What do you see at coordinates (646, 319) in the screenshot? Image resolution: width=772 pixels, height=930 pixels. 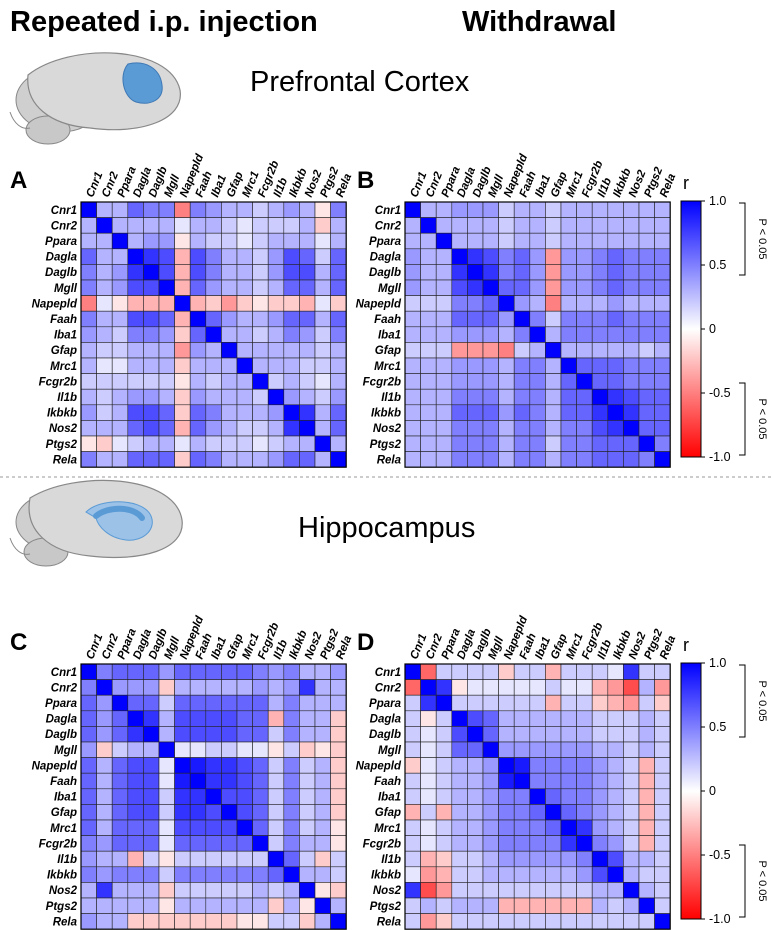 I see `heatmap-cell-faah-ptgs2` at bounding box center [646, 319].